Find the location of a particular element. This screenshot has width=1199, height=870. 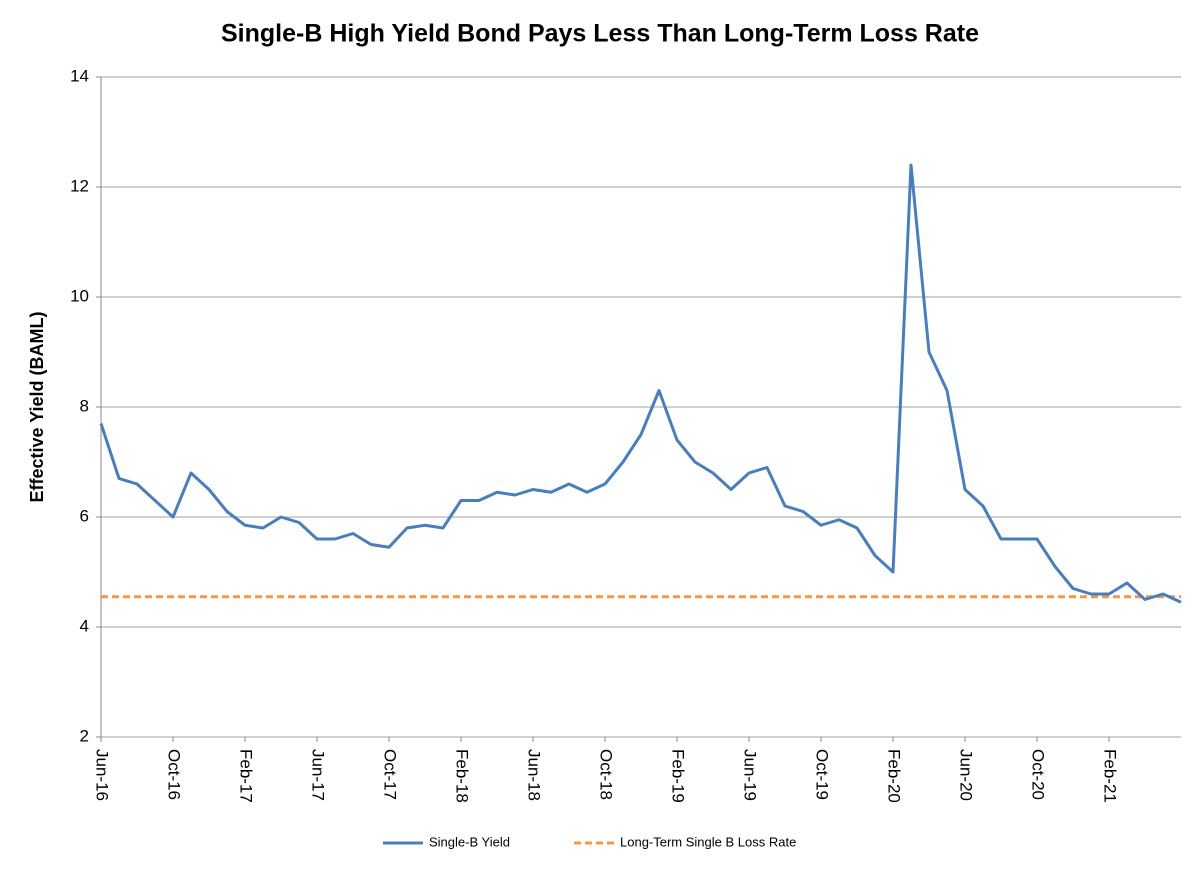

x-tick-label: Oct-20 is located at coordinates (1038, 774).